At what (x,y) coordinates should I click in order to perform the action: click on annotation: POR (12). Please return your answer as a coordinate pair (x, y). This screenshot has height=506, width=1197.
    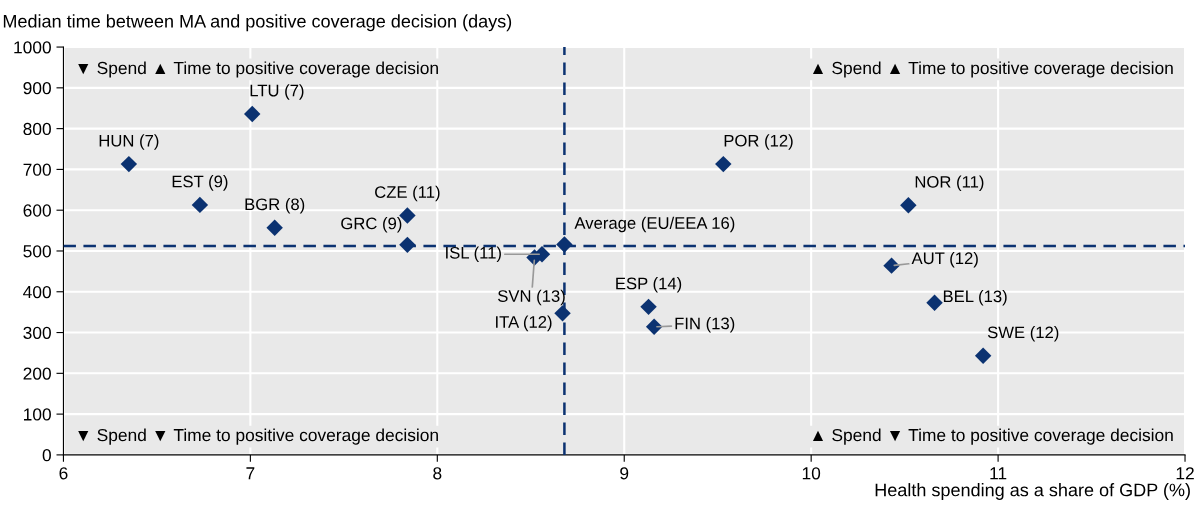
    Looking at the image, I should click on (758, 142).